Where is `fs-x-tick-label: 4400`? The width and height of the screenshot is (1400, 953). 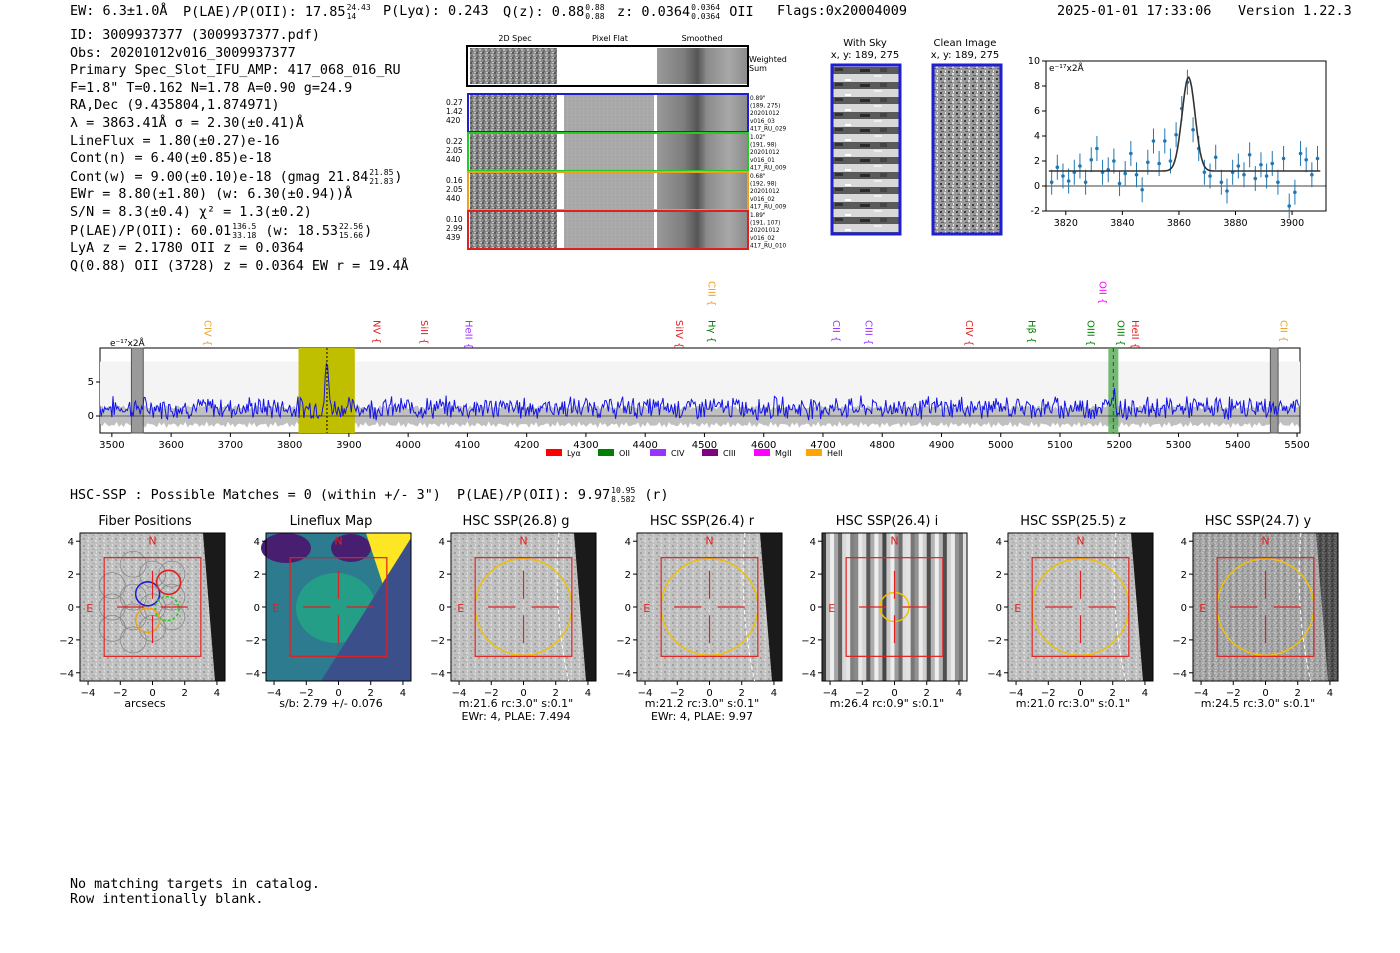
fs-x-tick-label: 4400 is located at coordinates (644, 445).